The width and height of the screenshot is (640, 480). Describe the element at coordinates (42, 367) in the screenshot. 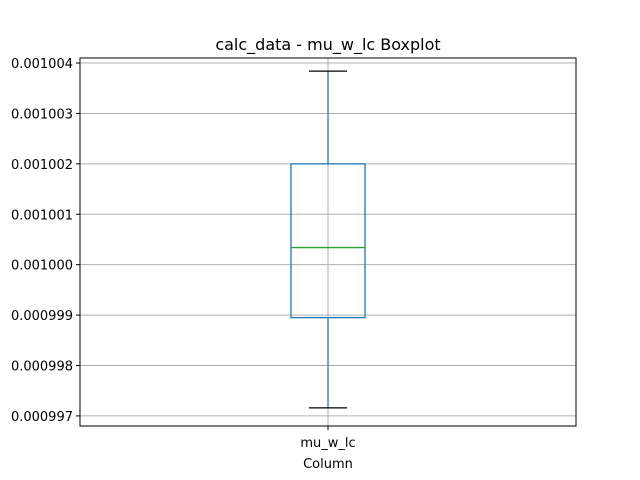

I see `y-tick-label: 0.000998` at that location.